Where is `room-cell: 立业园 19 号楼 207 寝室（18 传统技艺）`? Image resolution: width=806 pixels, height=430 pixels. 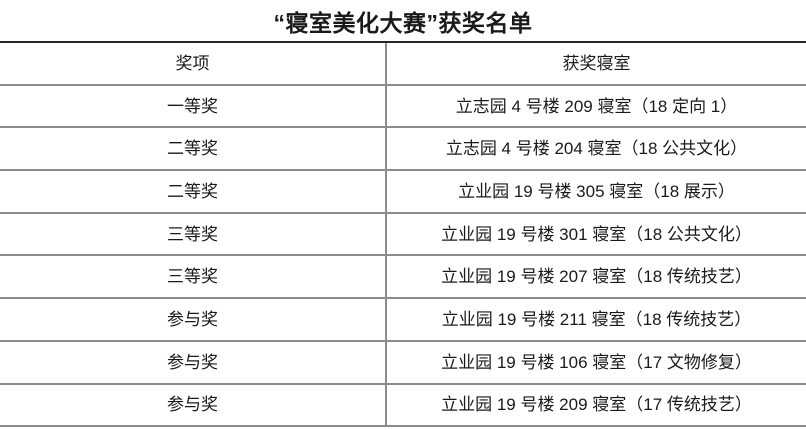 room-cell: 立业园 19 号楼 207 寝室（18 传统技艺） is located at coordinates (596, 277).